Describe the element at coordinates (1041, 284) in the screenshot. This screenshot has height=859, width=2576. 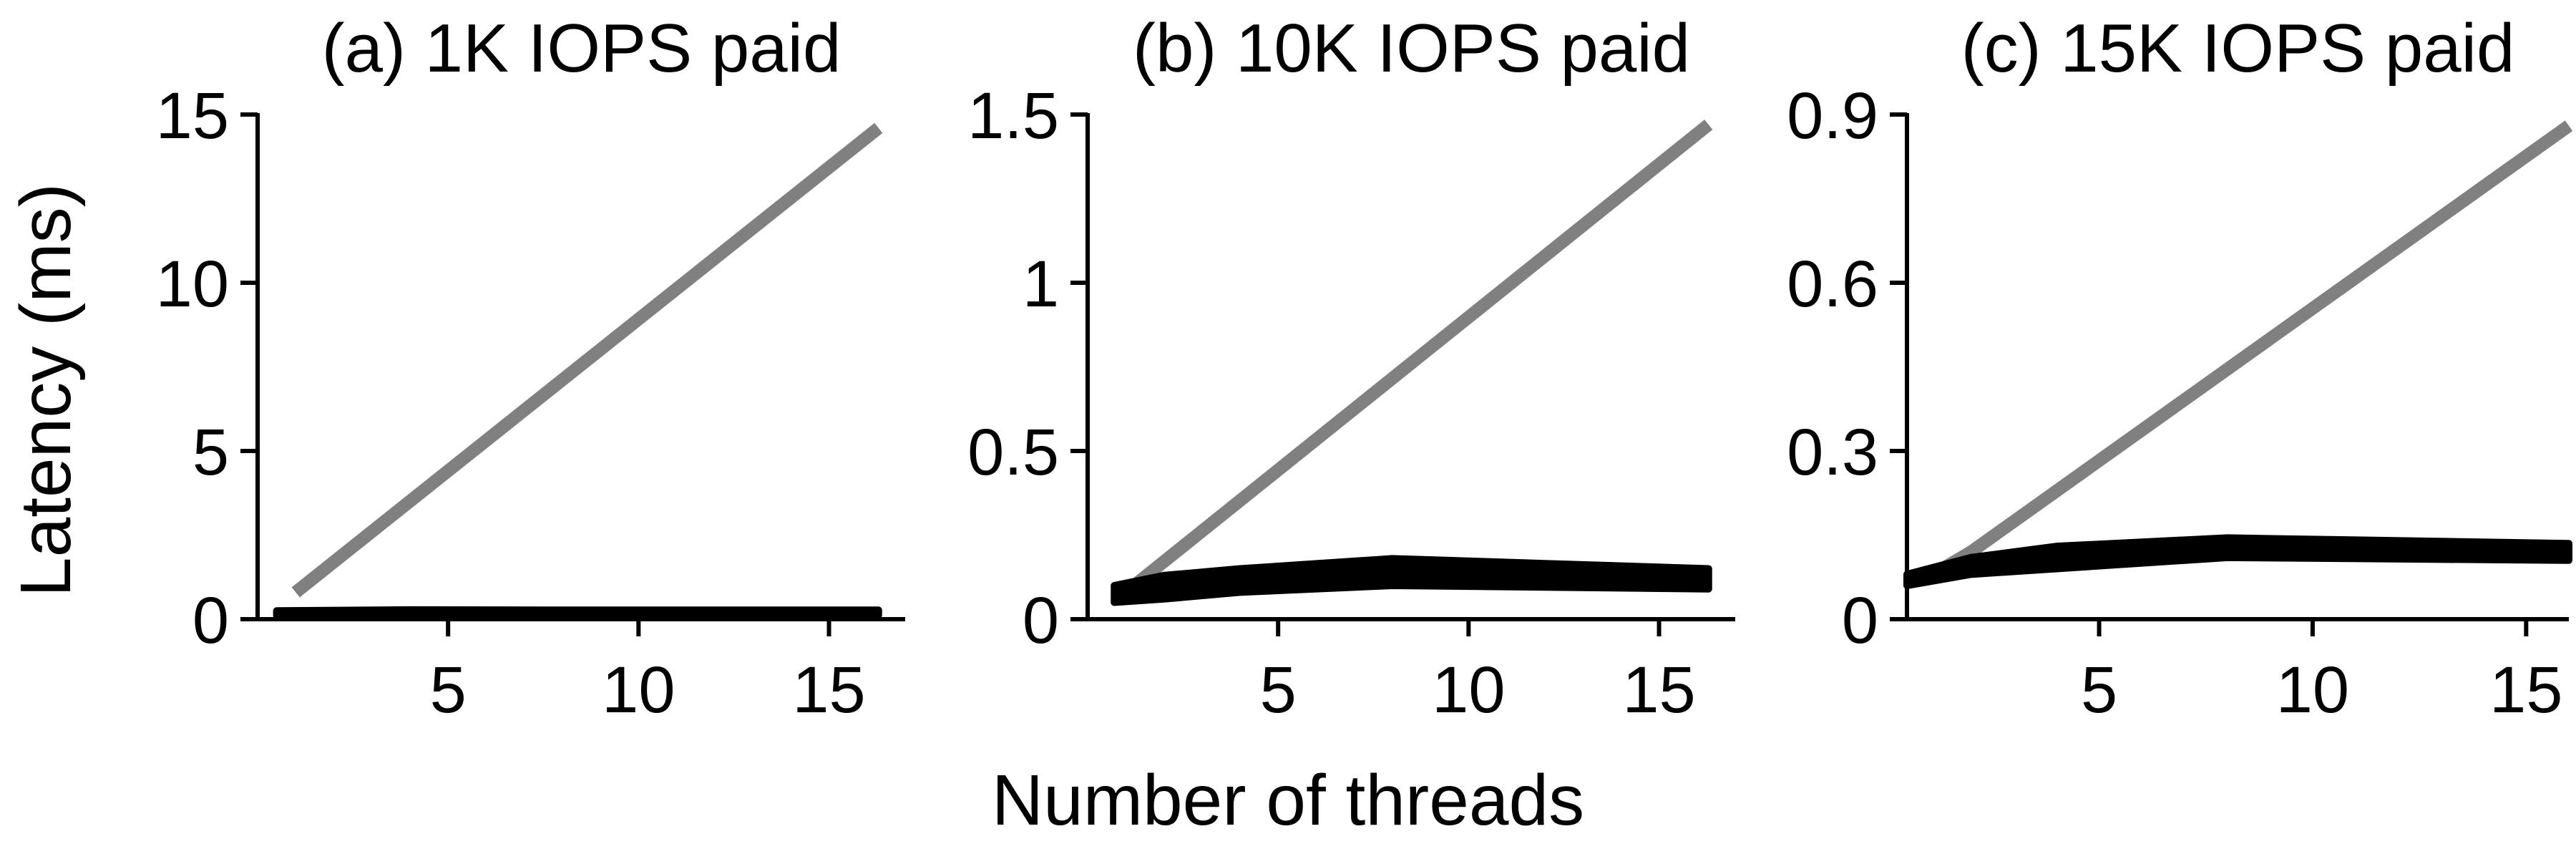
I see `y-tick-label: 1` at that location.